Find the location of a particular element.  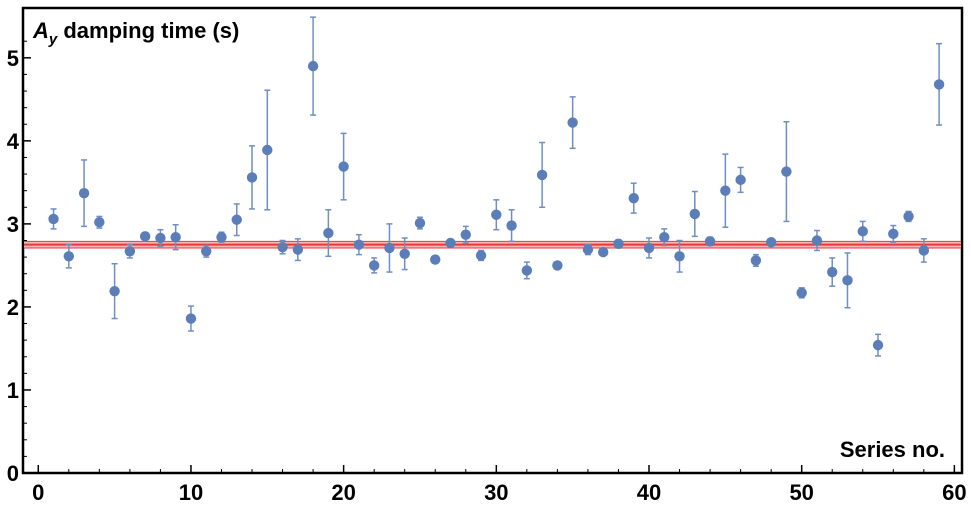

y-tick-label: 3 is located at coordinates (13, 224).